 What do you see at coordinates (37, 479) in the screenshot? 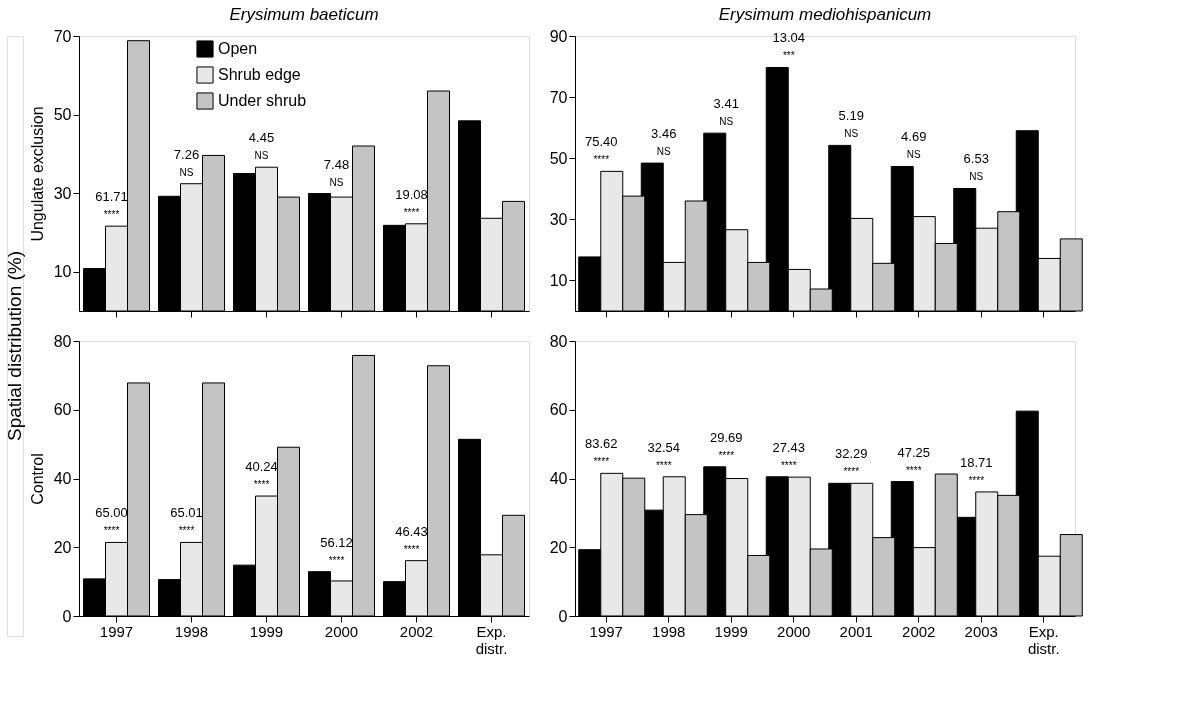
I see `y-axis-title: Control` at bounding box center [37, 479].